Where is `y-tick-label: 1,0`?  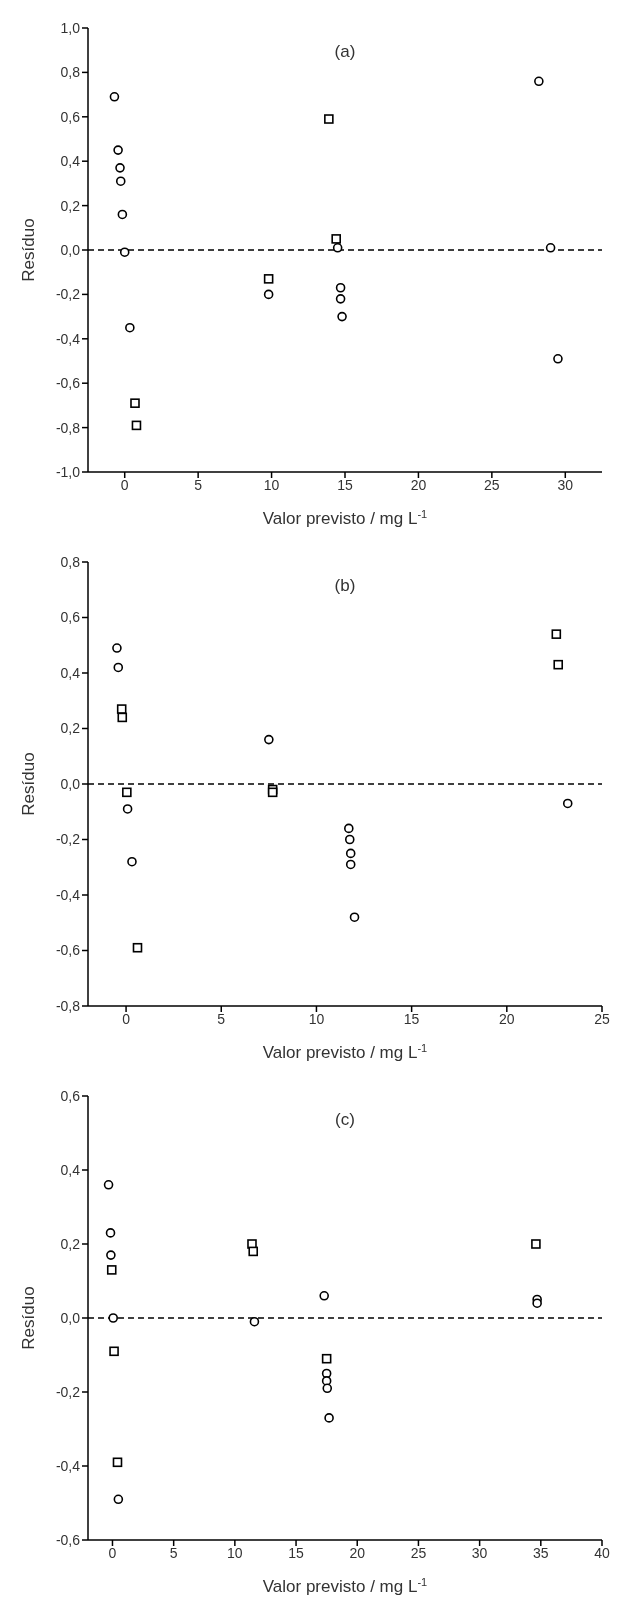 y-tick-label: 1,0 is located at coordinates (70, 27).